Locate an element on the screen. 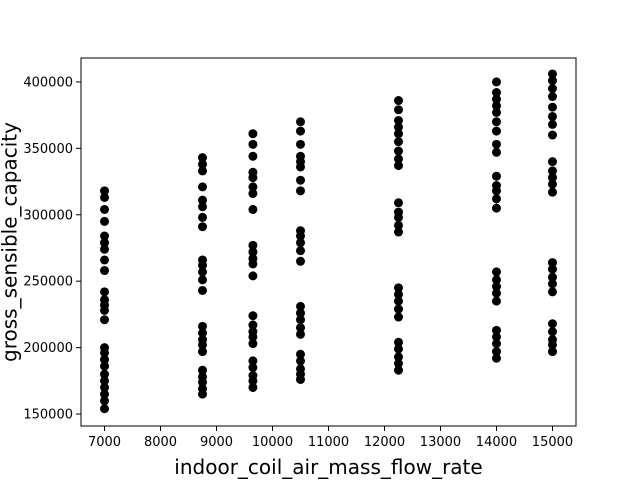  x-tick-label: 12000 is located at coordinates (384, 442).